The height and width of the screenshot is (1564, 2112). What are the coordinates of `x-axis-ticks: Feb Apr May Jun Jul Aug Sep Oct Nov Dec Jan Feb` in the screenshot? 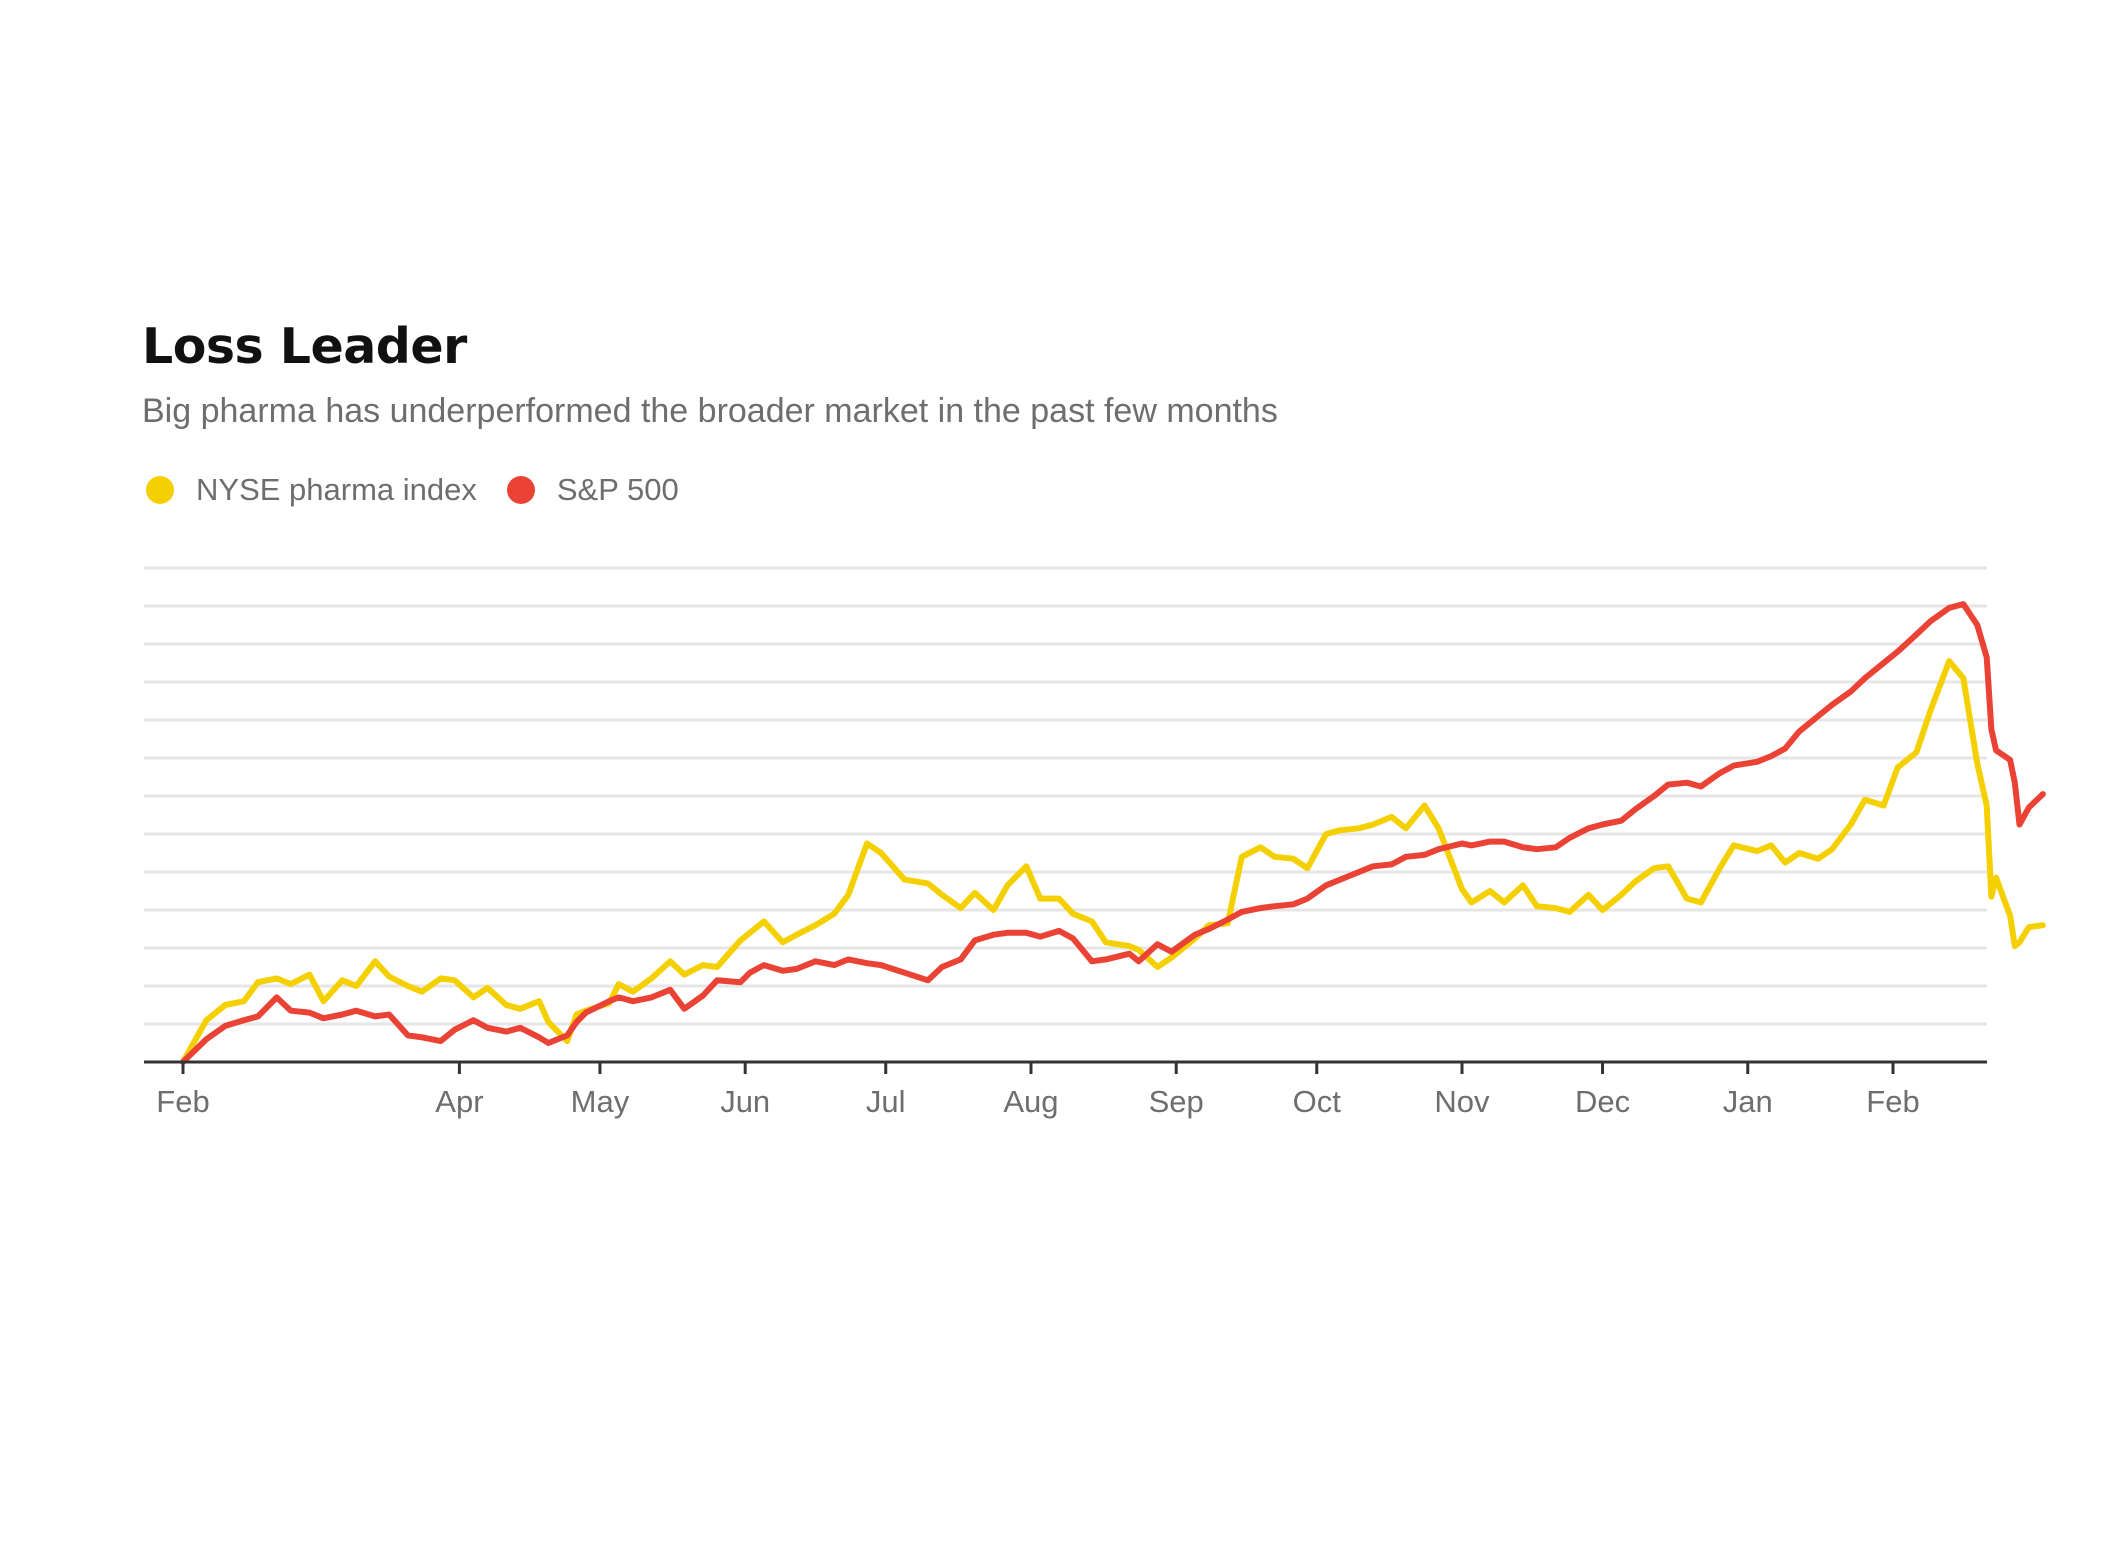 It's located at (1038, 1090).